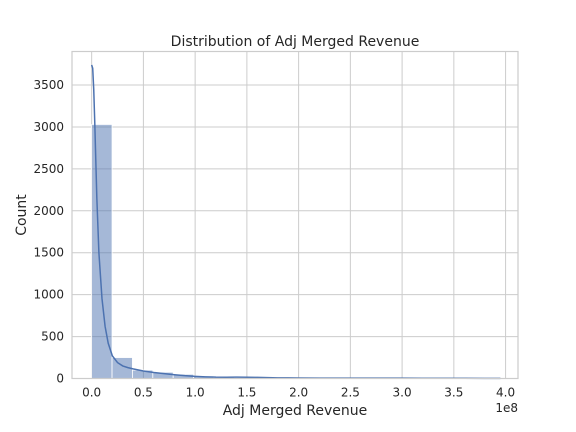  Describe the element at coordinates (402, 393) in the screenshot. I see `x-tick-label: 3.0` at that location.